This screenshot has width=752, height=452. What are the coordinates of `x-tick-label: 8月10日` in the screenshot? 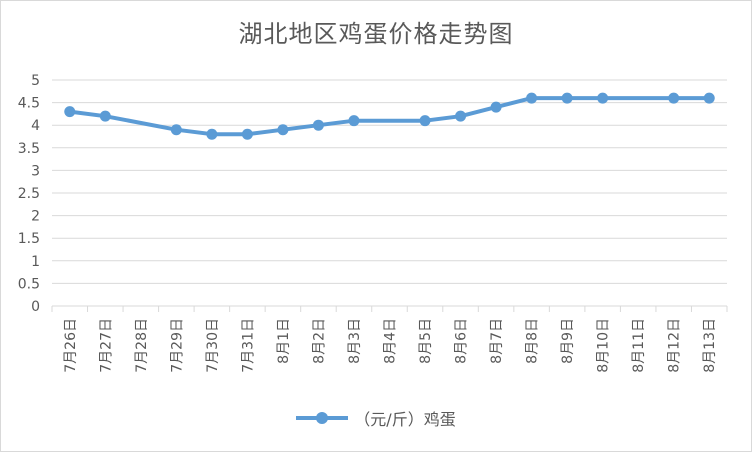 It's located at (604, 345).